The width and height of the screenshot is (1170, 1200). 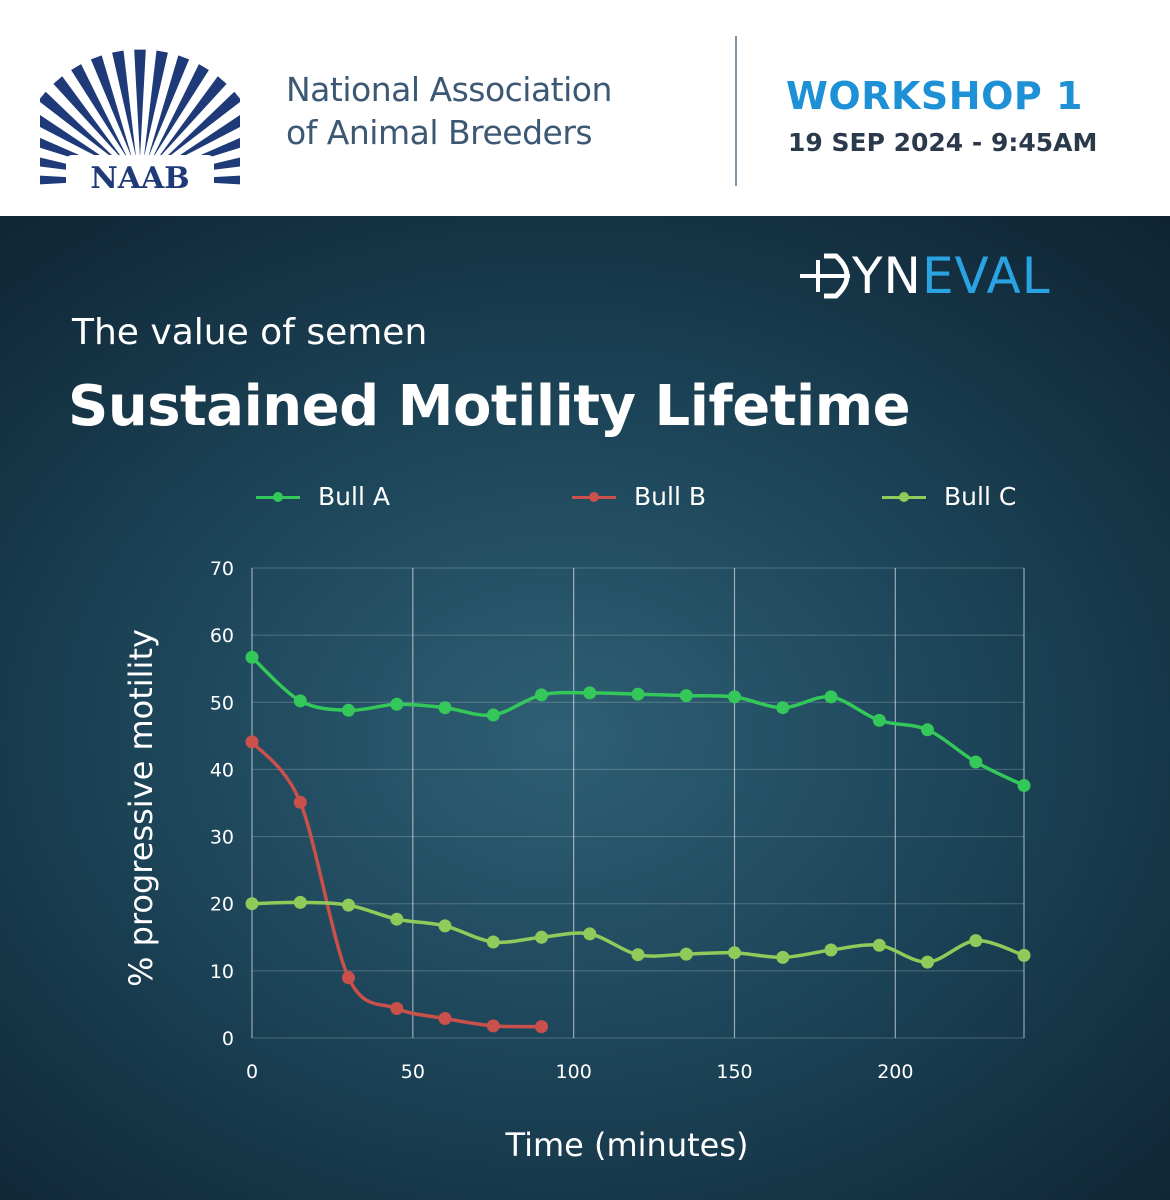 What do you see at coordinates (222, 972) in the screenshot?
I see `y-tick-label: 10` at bounding box center [222, 972].